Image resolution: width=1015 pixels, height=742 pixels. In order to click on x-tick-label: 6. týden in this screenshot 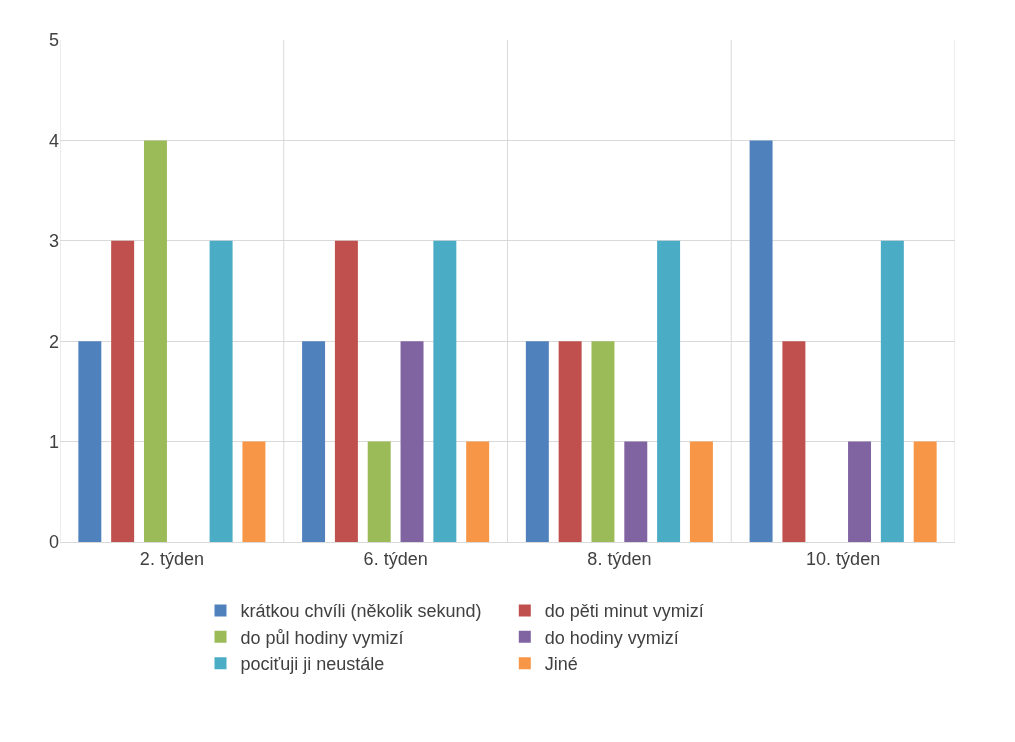, I will do `click(395, 558)`.